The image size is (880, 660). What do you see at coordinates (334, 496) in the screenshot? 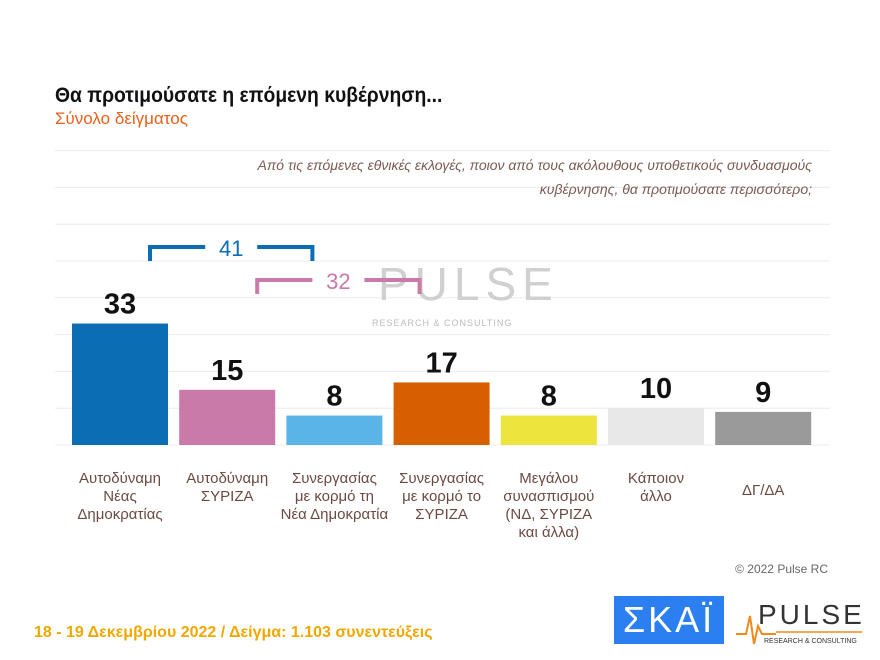
I see `category-label: Συνεργασίας με κορμό τη Νέα Δημοκρατία` at bounding box center [334, 496].